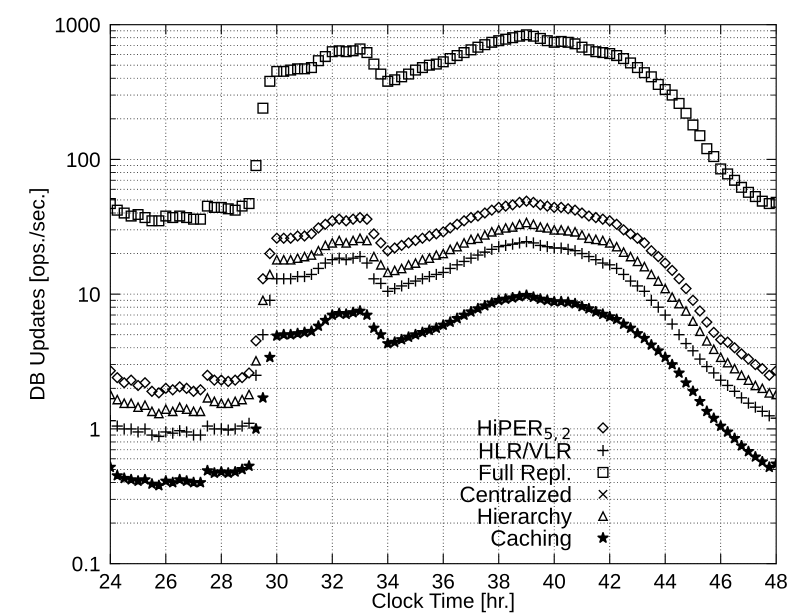  Describe the element at coordinates (665, 581) in the screenshot. I see `x-tick-label: 44` at that location.